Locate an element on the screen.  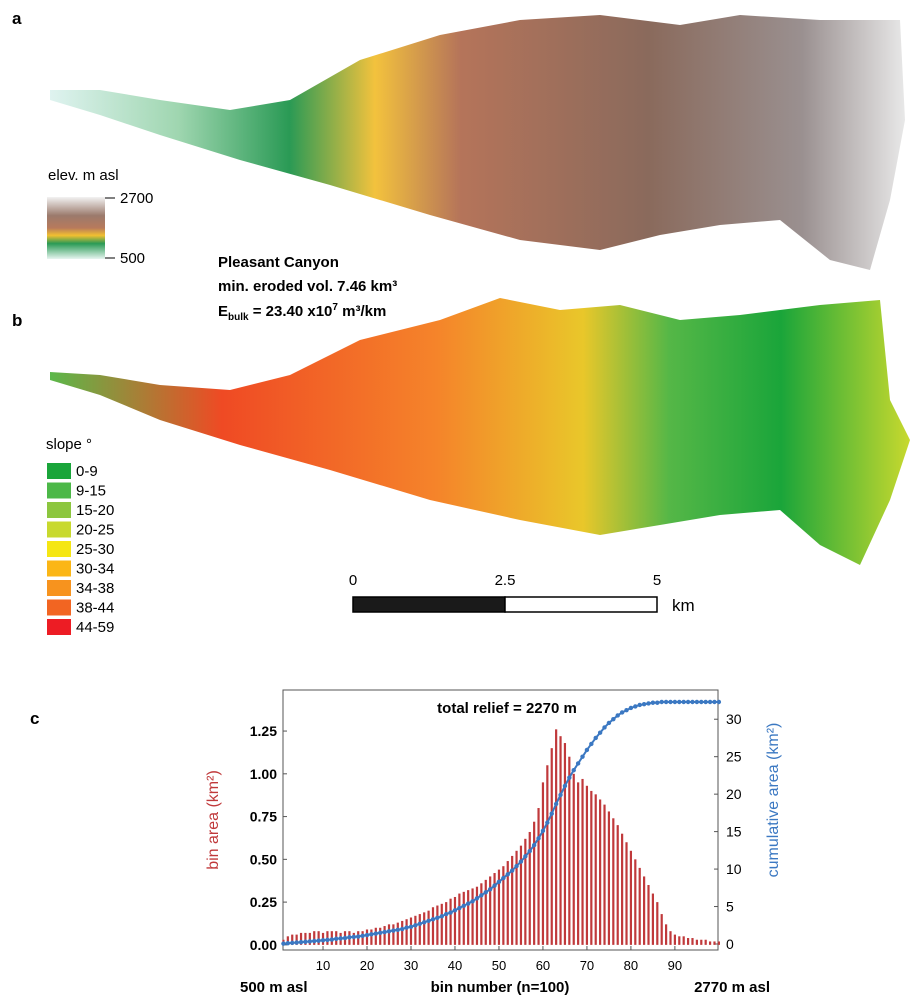
ebulk-unit: m³/km is located at coordinates (362, 311).